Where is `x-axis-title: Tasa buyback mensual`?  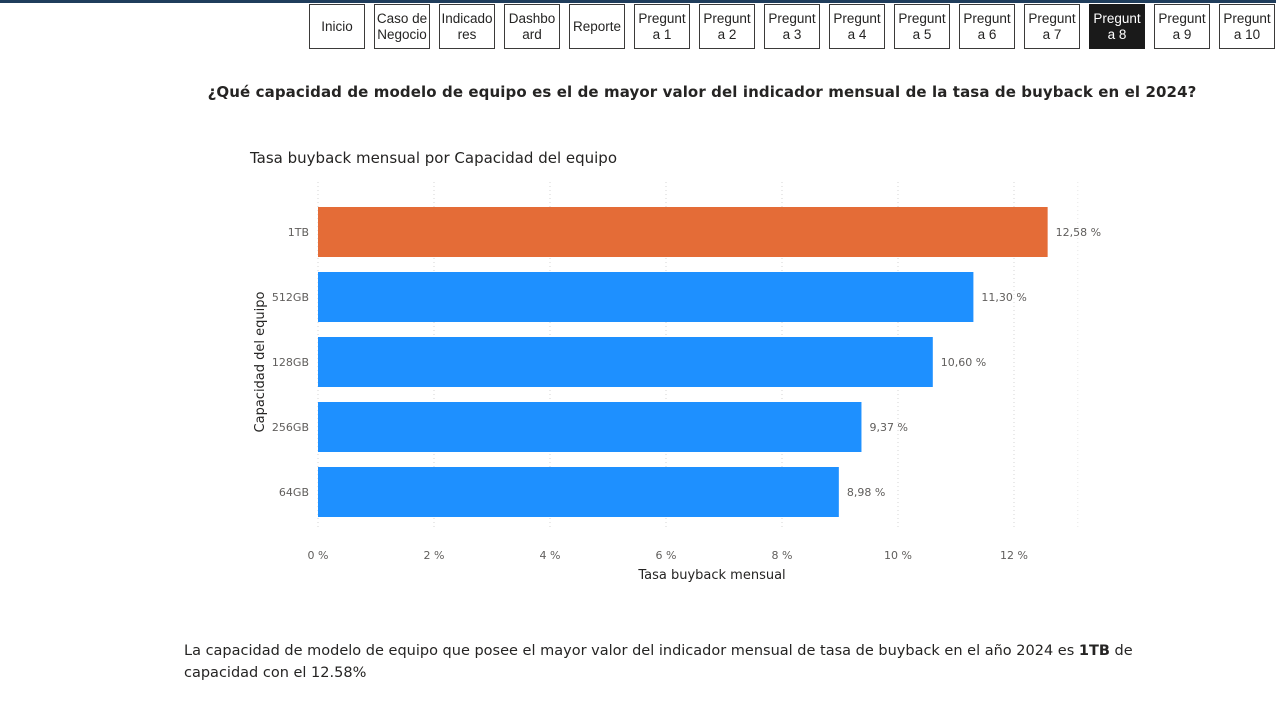
x-axis-title: Tasa buyback mensual is located at coordinates (711, 575).